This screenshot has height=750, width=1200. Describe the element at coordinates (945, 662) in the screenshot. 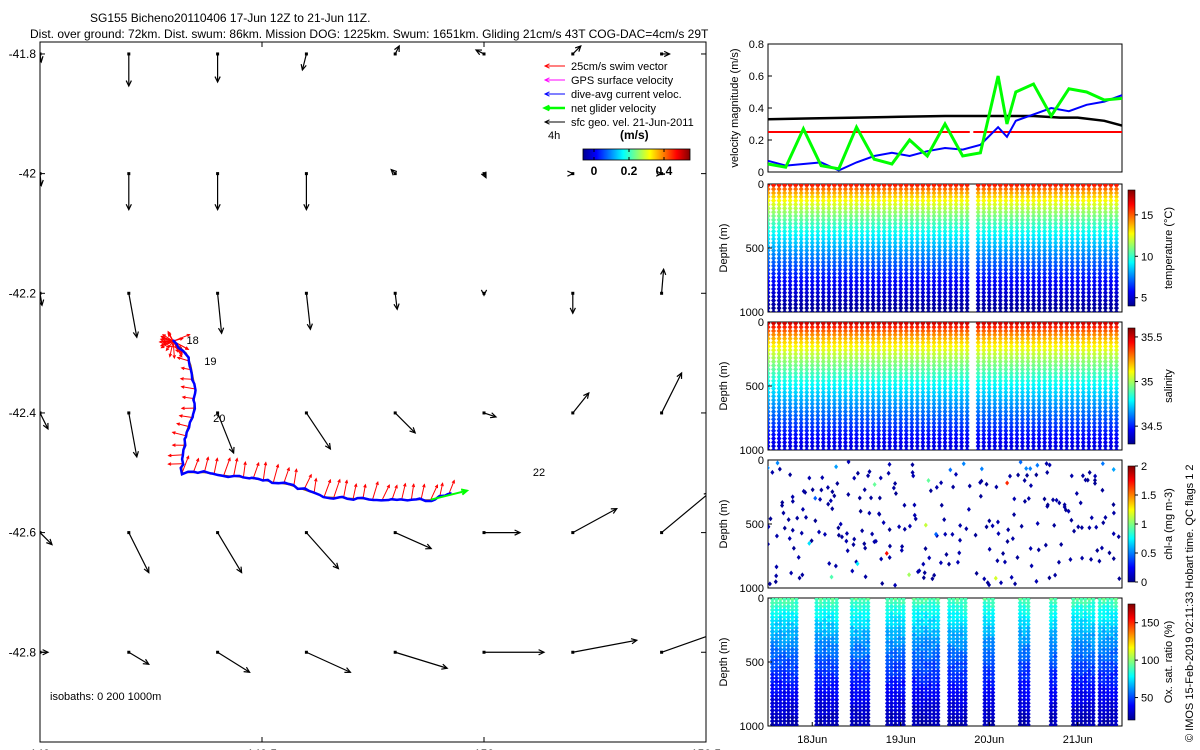

I see `oxygen-axes-frame` at that location.